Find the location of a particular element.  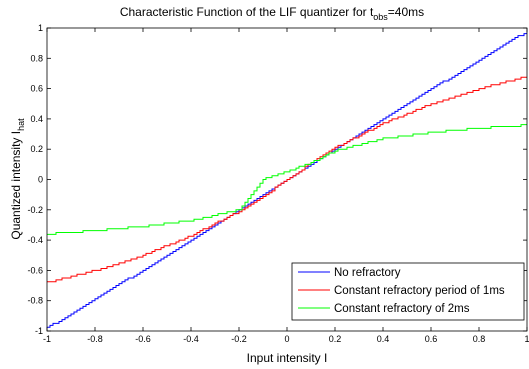

y-tick-label: 0 is located at coordinates (40, 180).